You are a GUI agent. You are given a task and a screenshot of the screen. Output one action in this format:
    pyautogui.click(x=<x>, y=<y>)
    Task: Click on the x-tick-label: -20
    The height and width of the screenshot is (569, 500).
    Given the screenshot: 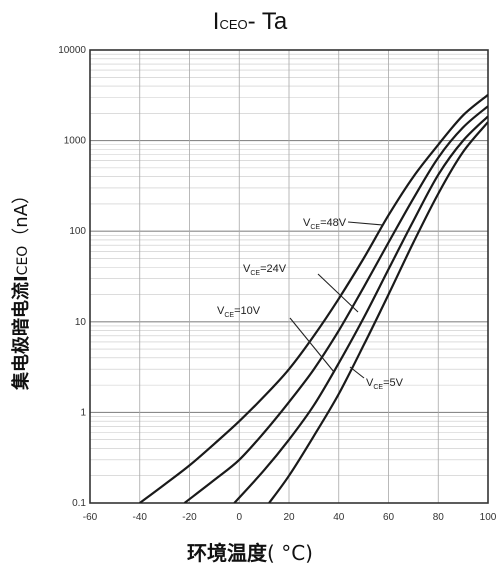 What is the action you would take?
    pyautogui.click(x=189, y=517)
    